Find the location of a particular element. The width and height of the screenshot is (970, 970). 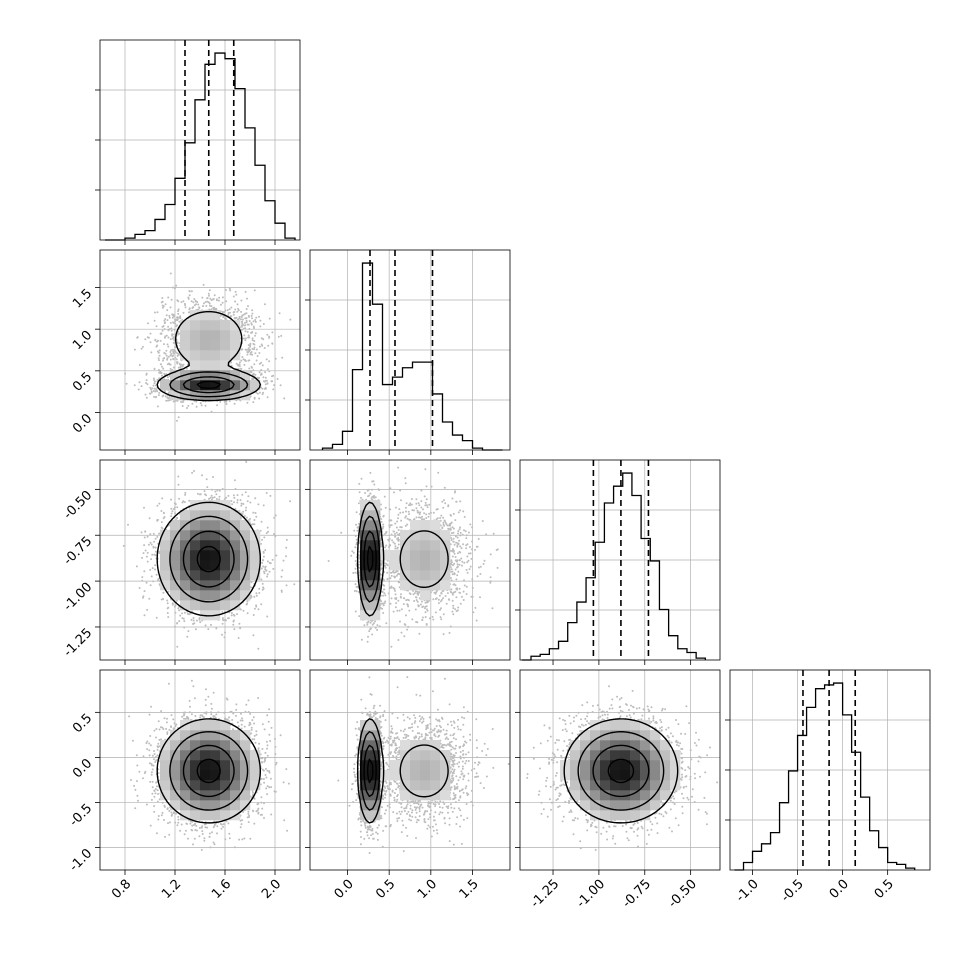

x-tick-label: 0.0 is located at coordinates (344, 889).